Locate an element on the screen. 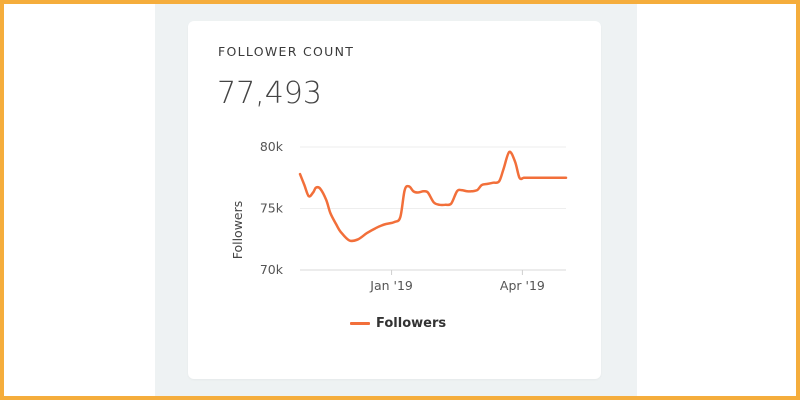 This screenshot has height=400, width=800. followers-series-line is located at coordinates (433, 196).